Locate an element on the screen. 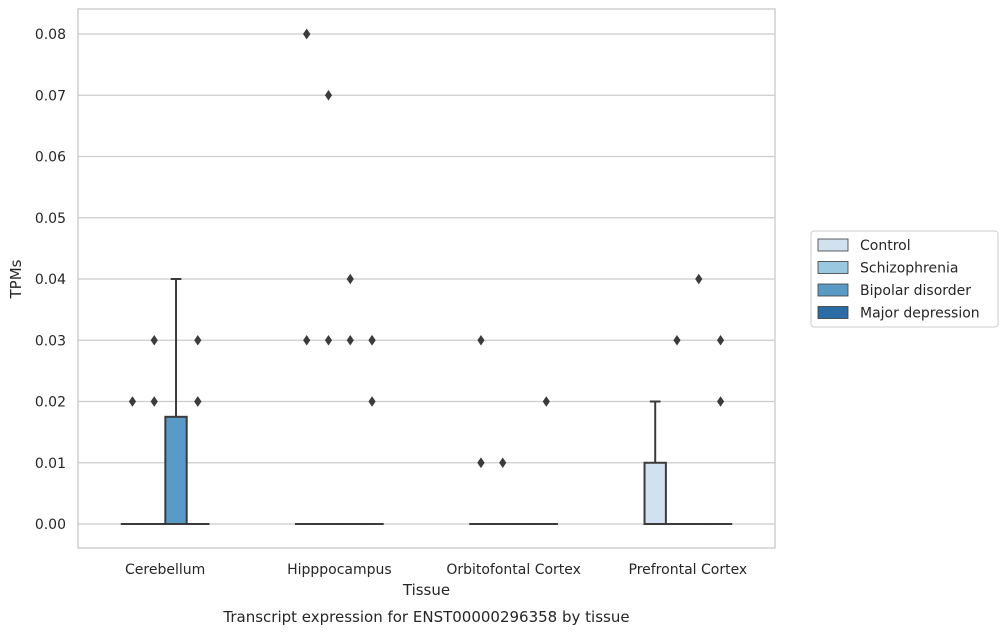 The image size is (1007, 634). y-tick-label: 0.00 is located at coordinates (50, 525).